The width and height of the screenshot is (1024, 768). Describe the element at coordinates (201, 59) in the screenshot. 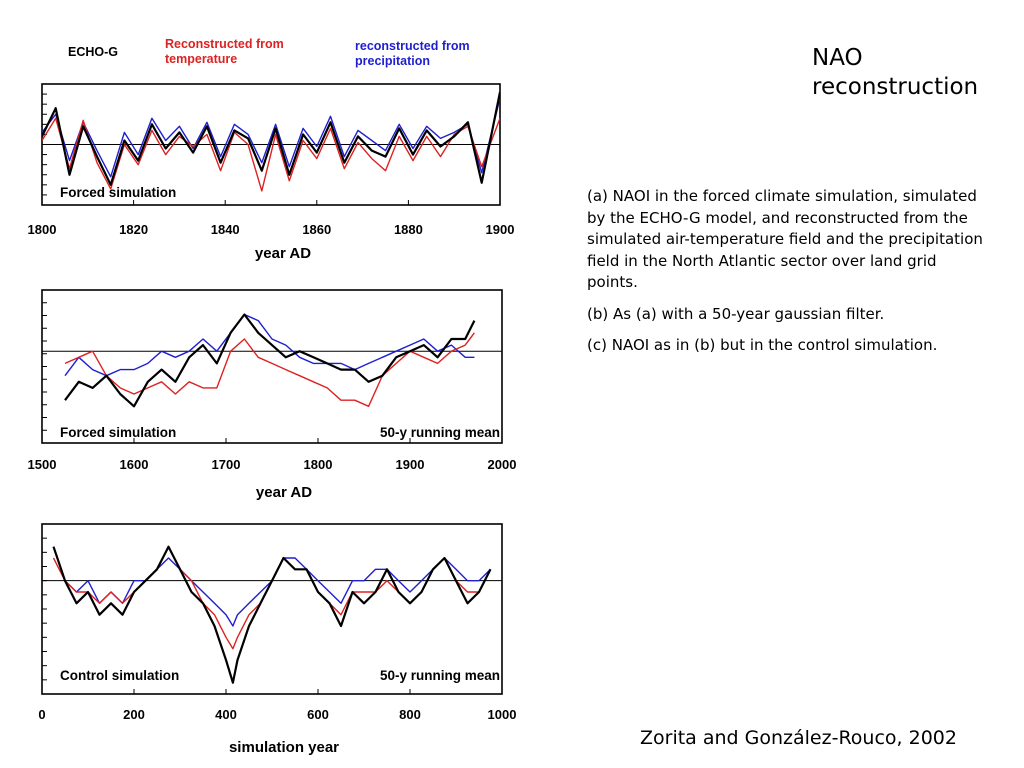

I see `legend-entry-temperature-line-2: temperature` at that location.